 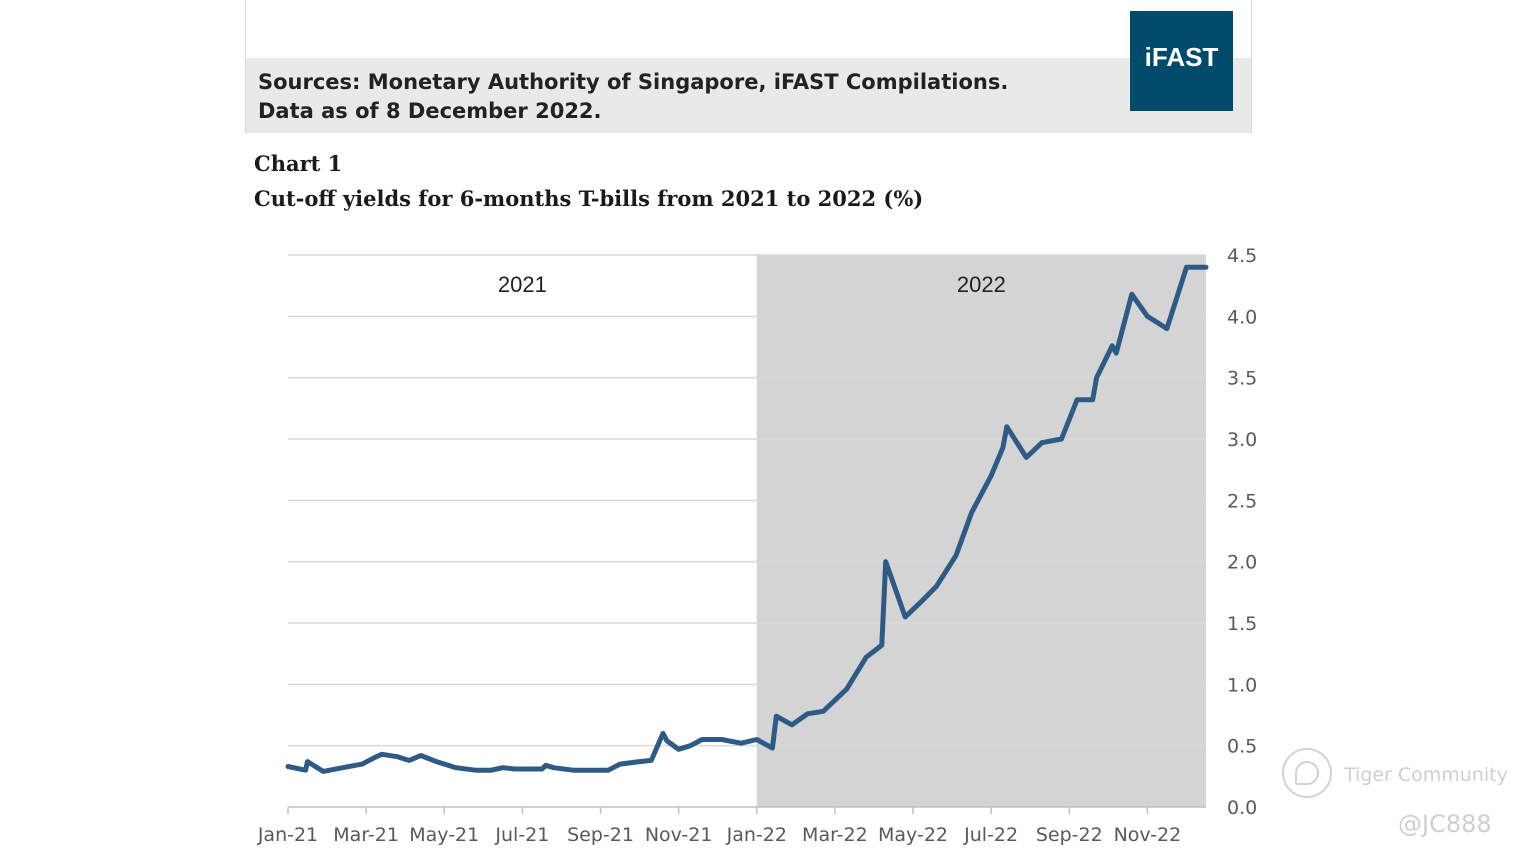 I want to click on x-tick-label: Mar-21, so click(x=366, y=835).